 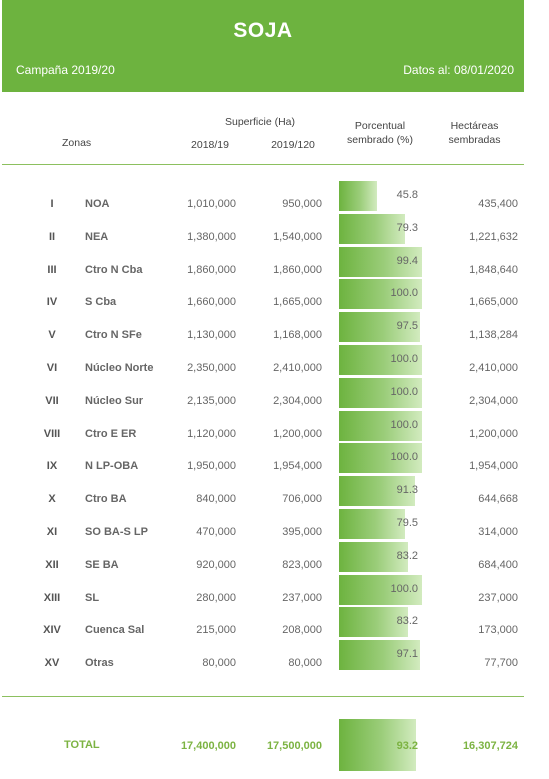 I want to click on area-2018: 215,000, so click(x=216, y=630).